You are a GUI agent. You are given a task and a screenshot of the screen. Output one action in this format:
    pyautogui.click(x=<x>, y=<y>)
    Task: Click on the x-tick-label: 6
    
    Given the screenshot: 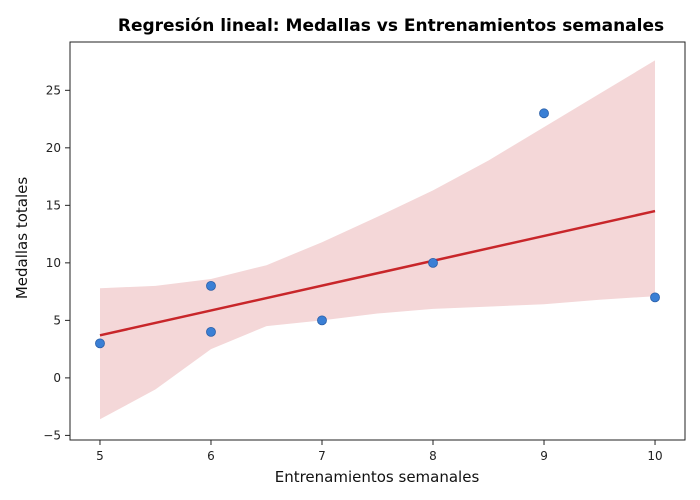 What is the action you would take?
    pyautogui.click(x=211, y=456)
    